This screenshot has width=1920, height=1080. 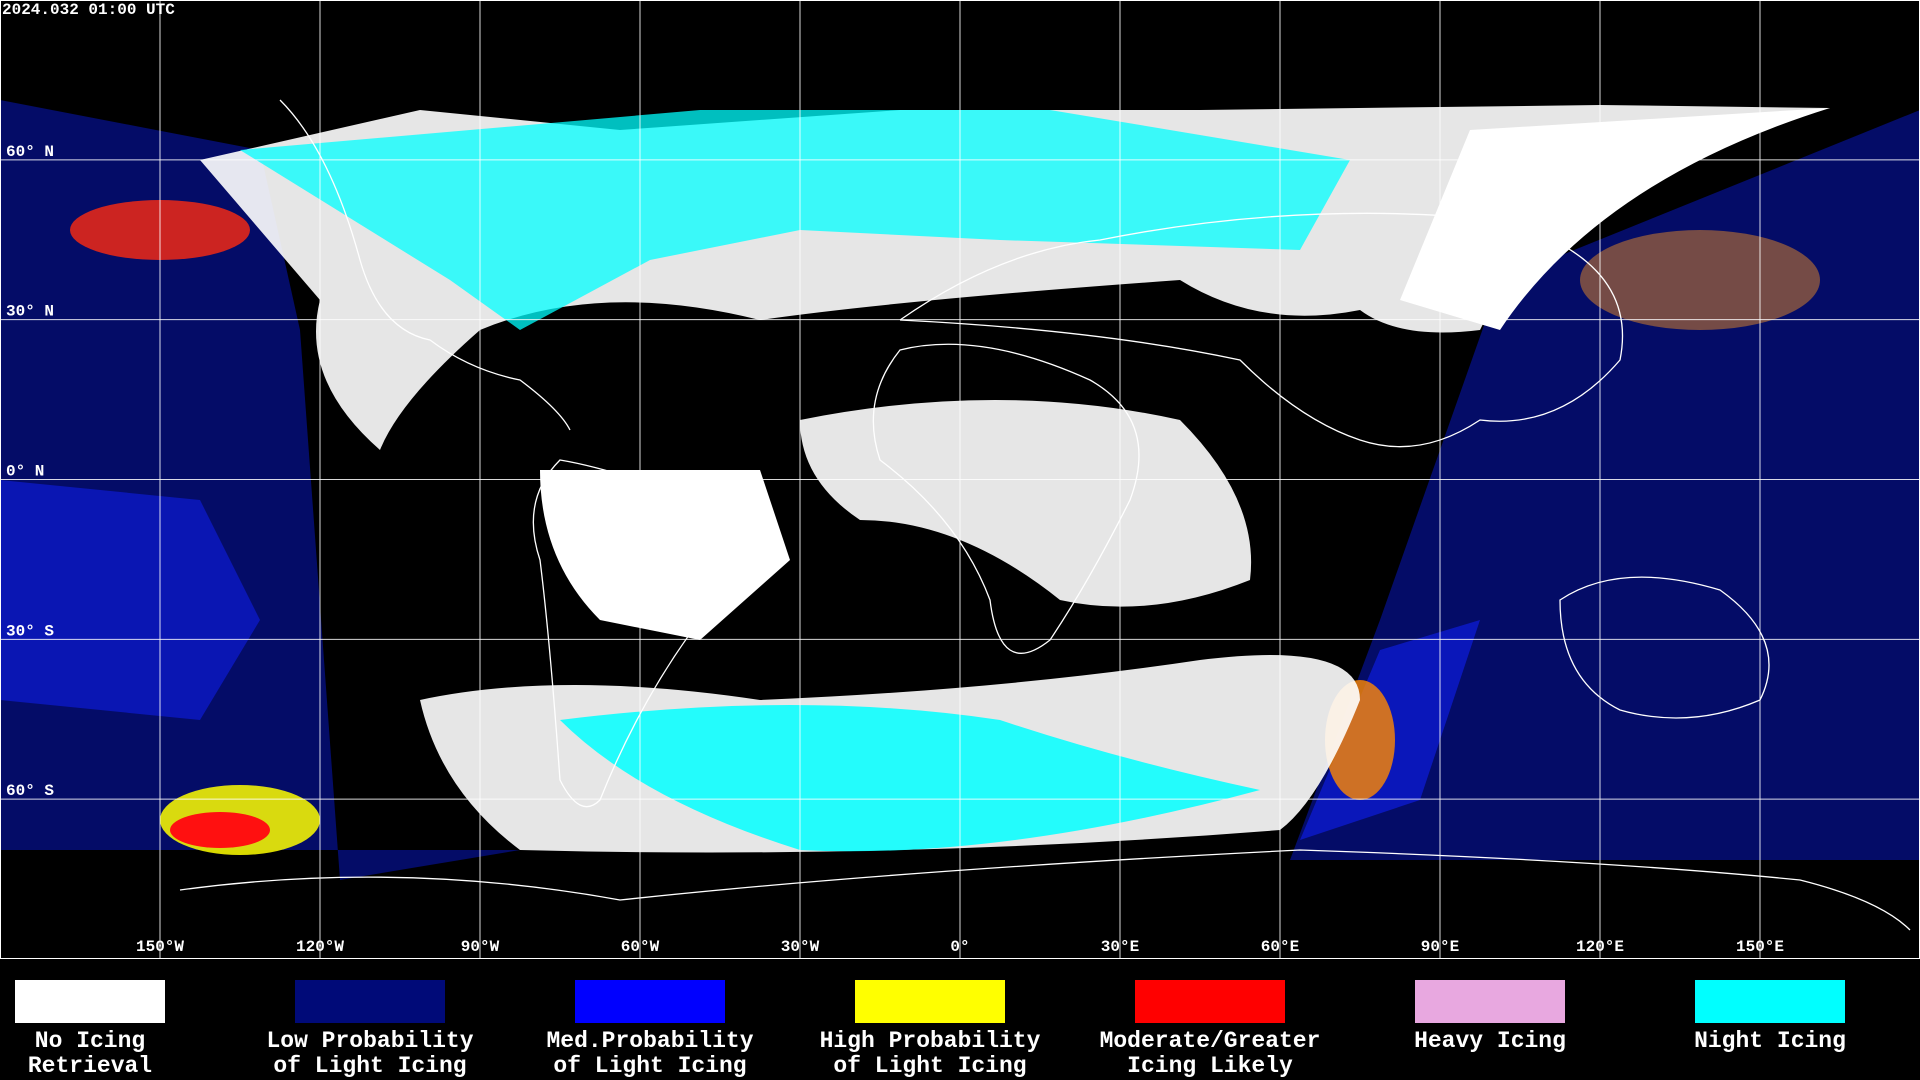 I want to click on cloud-south-america, so click(x=665, y=555).